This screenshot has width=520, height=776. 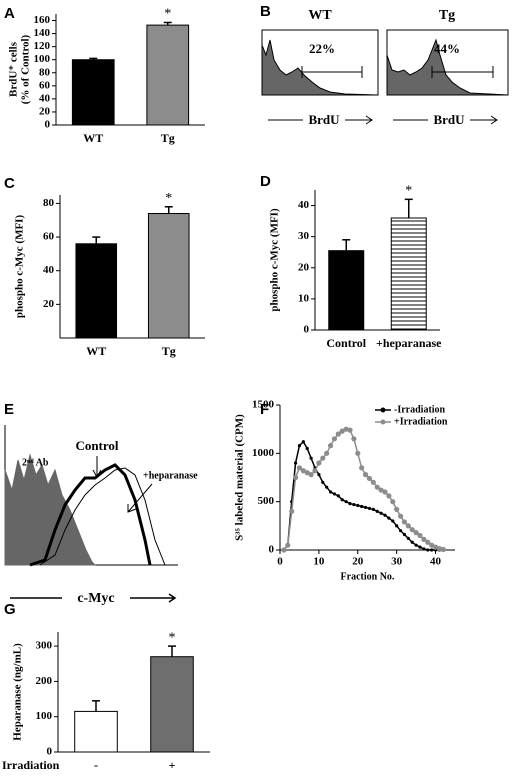 I want to click on x-tick-label: 40, so click(x=436, y=562).